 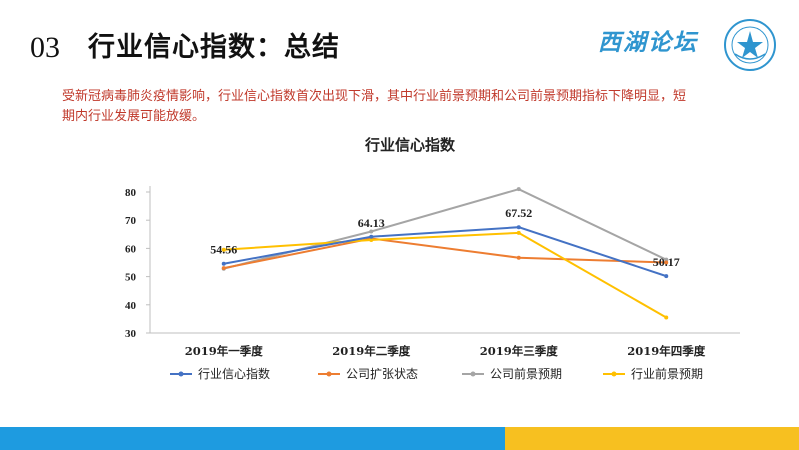 What do you see at coordinates (667, 373) in the screenshot?
I see `legend-label: 行业前景预期` at bounding box center [667, 373].